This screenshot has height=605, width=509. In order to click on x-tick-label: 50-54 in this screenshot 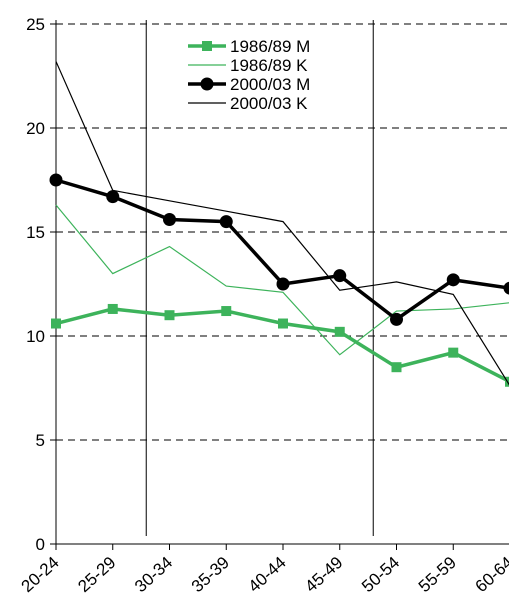, I will do `click(380, 574)`.